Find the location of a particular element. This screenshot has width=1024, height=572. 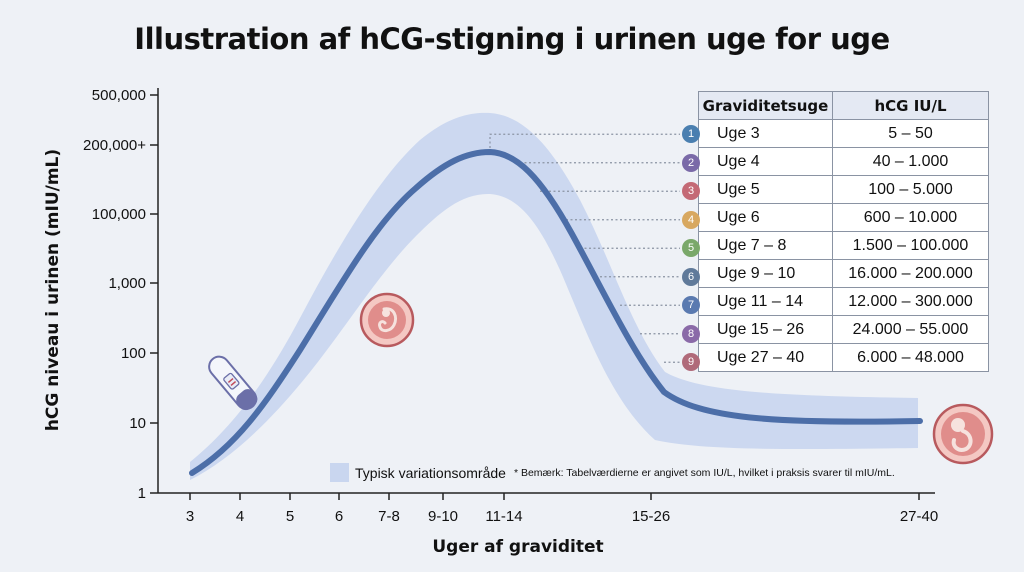

row-number-marker: 6 is located at coordinates (691, 276).